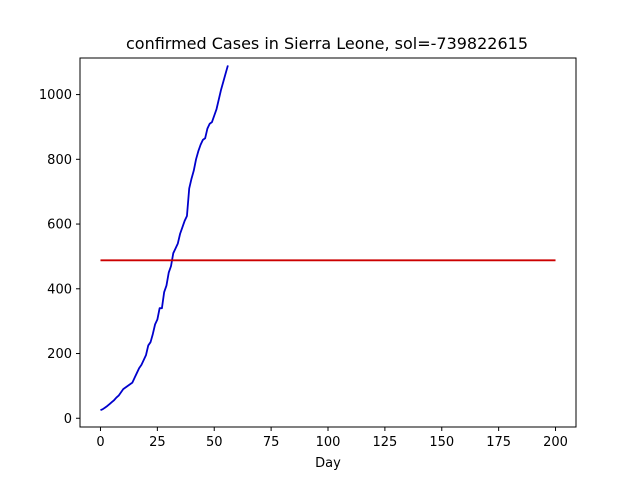  What do you see at coordinates (271, 442) in the screenshot?
I see `x-tick-label: 75` at bounding box center [271, 442].